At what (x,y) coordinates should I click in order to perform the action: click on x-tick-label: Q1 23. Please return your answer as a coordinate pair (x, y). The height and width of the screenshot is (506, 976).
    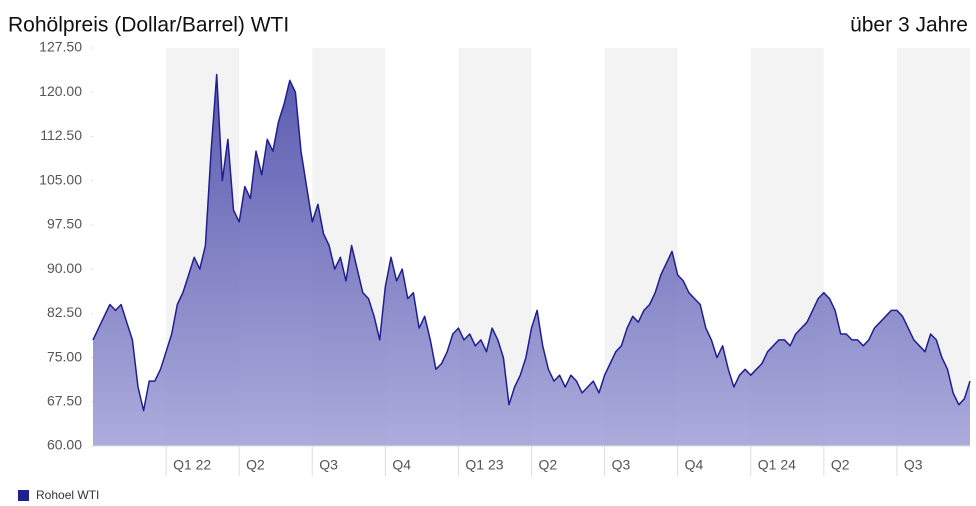
    Looking at the image, I should click on (484, 465).